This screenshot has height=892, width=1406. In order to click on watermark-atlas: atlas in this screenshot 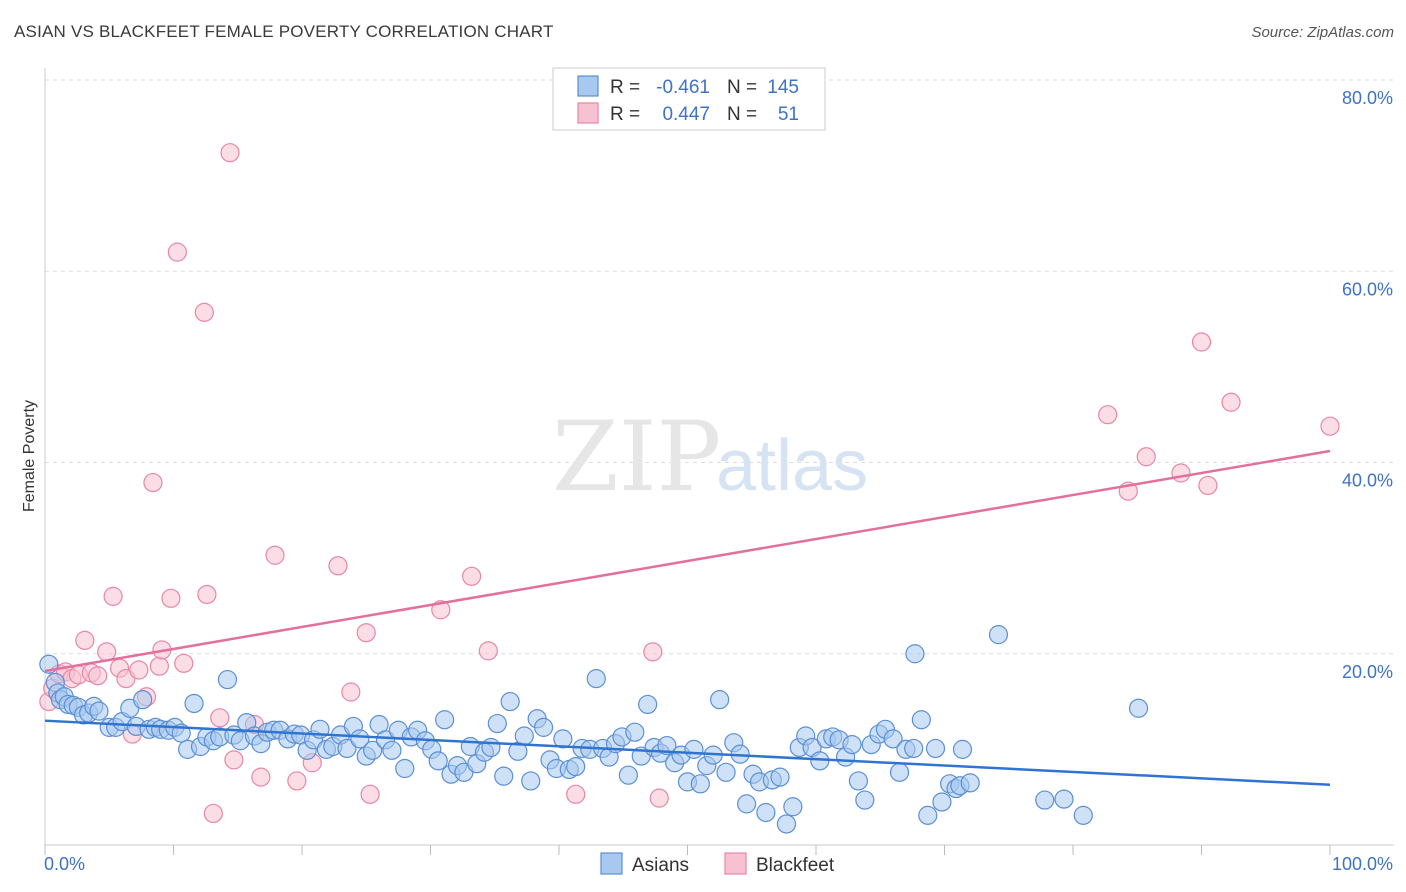, I will do `click(792, 466)`.